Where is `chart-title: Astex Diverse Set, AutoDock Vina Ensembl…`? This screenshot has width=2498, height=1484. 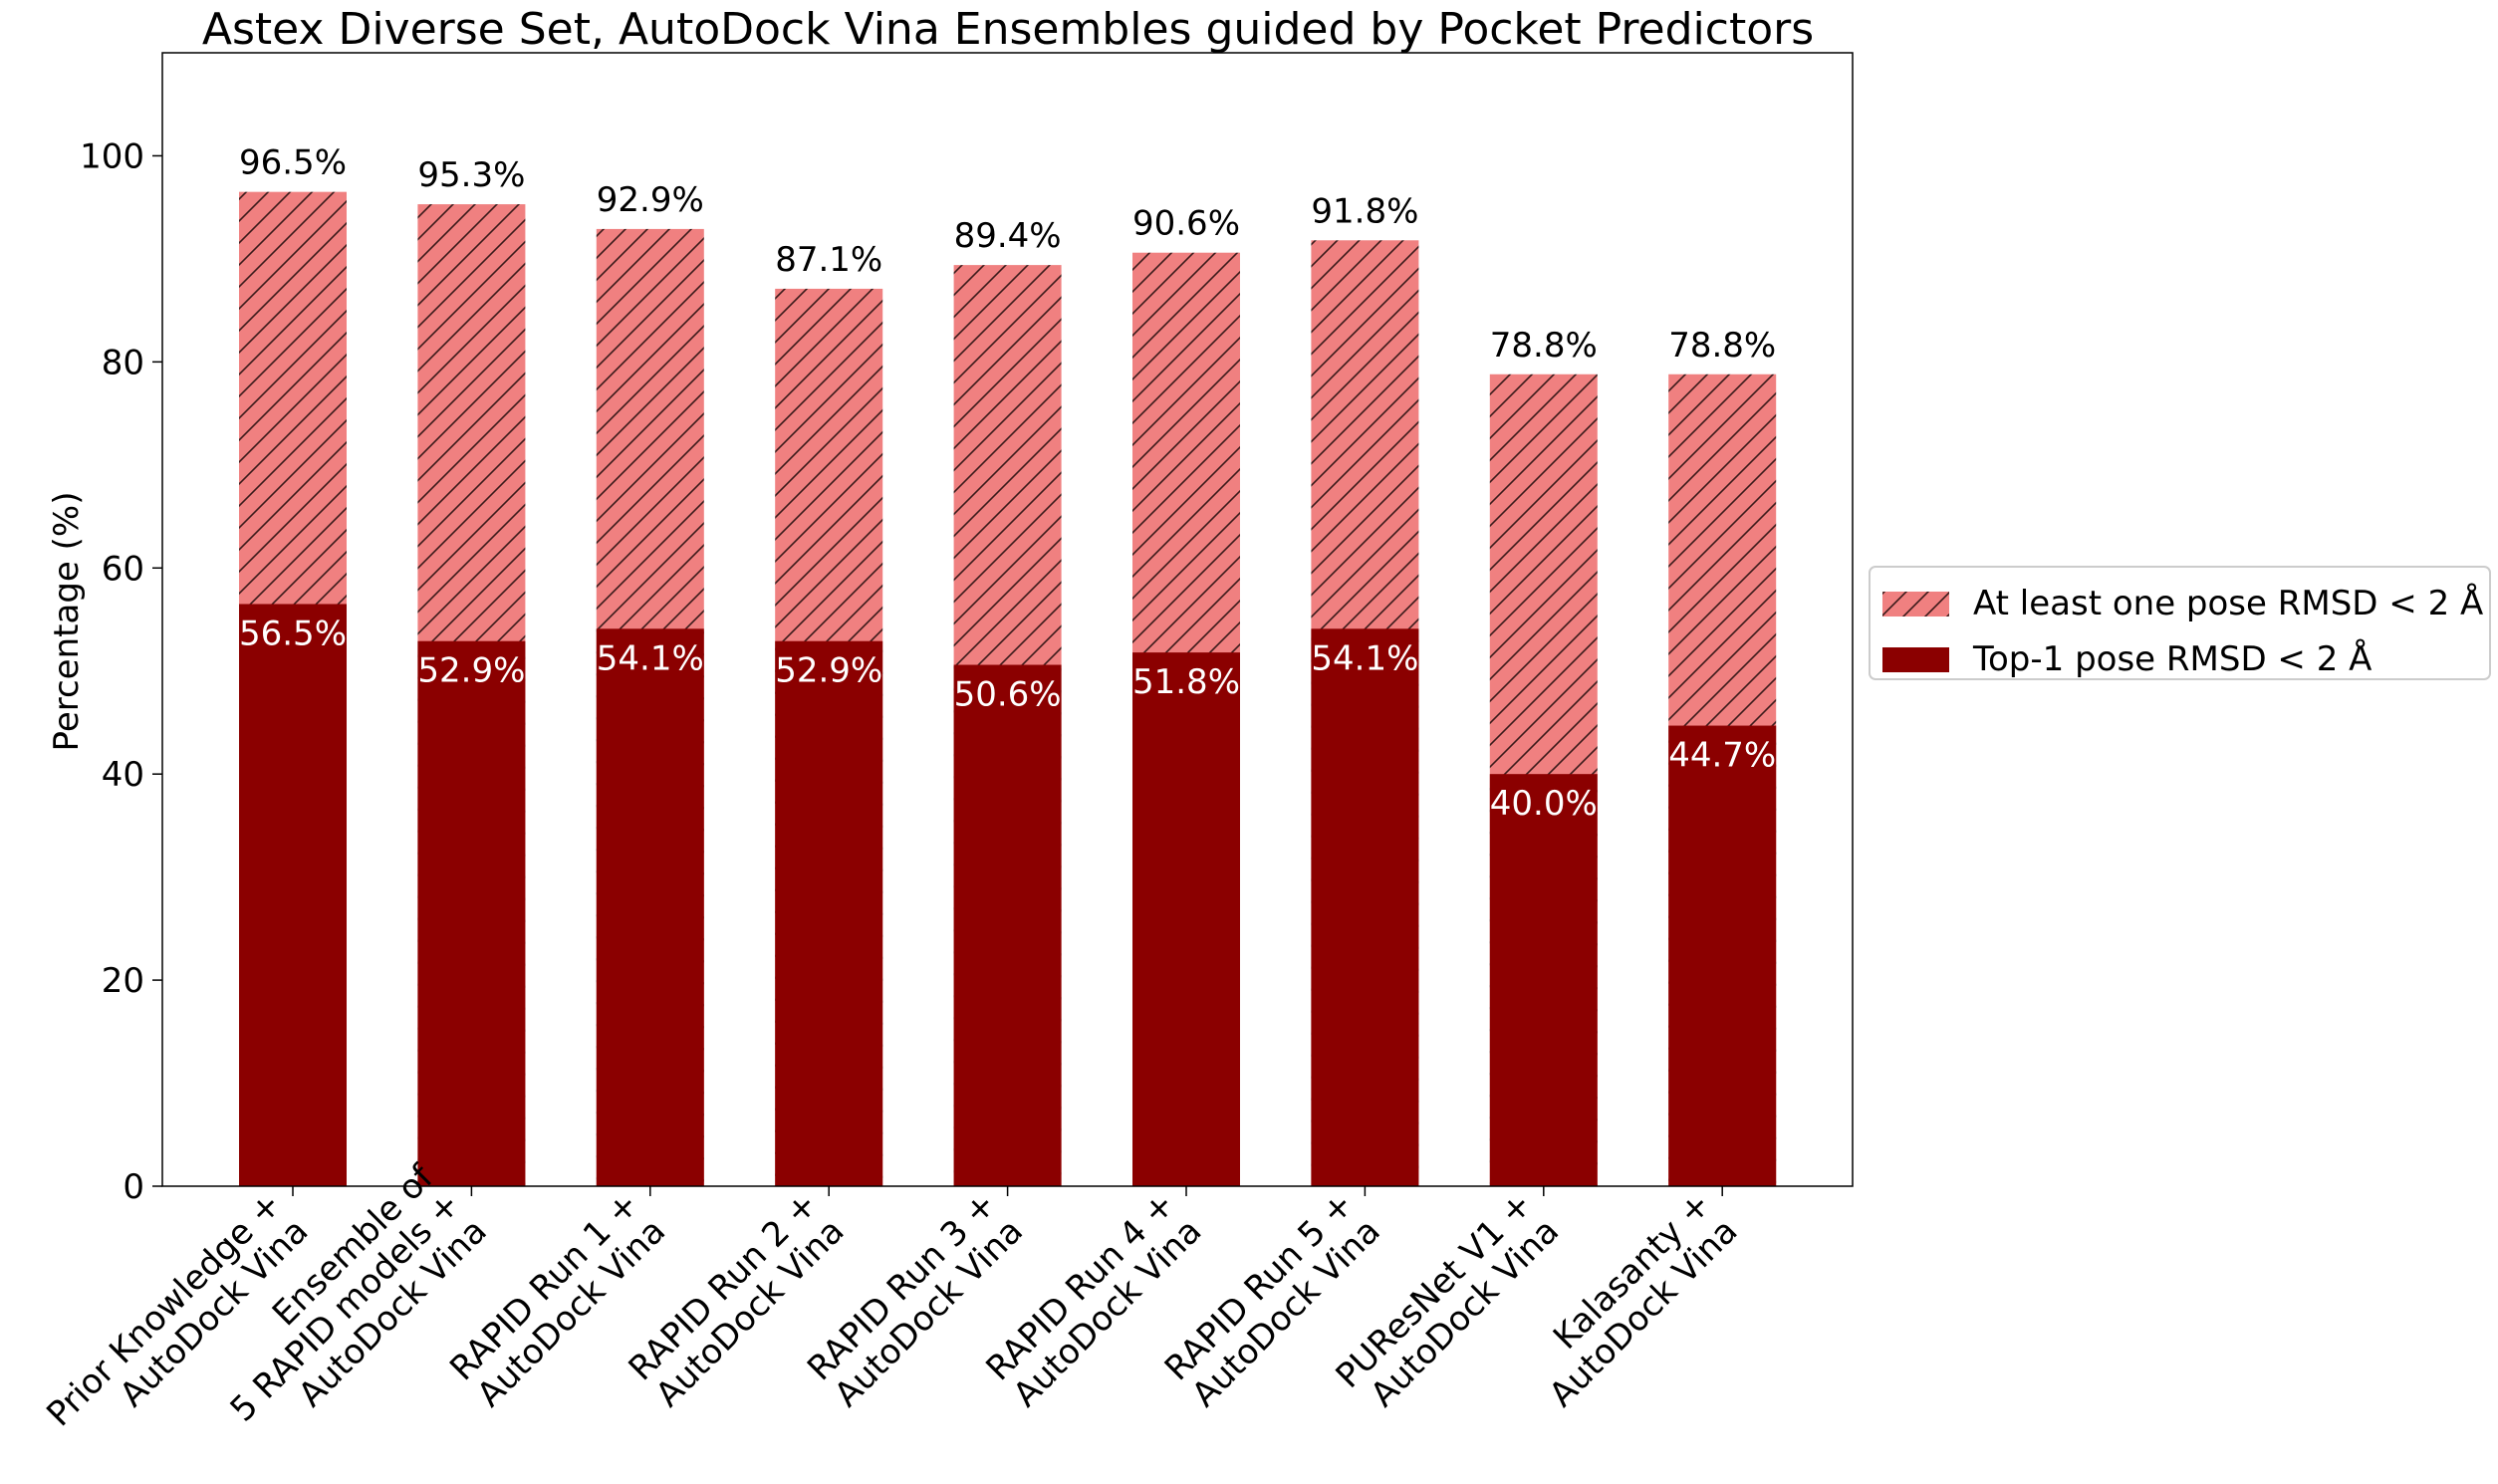
chart-title: Astex Diverse Set, AutoDock Vina Ensembl… is located at coordinates (1008, 29).